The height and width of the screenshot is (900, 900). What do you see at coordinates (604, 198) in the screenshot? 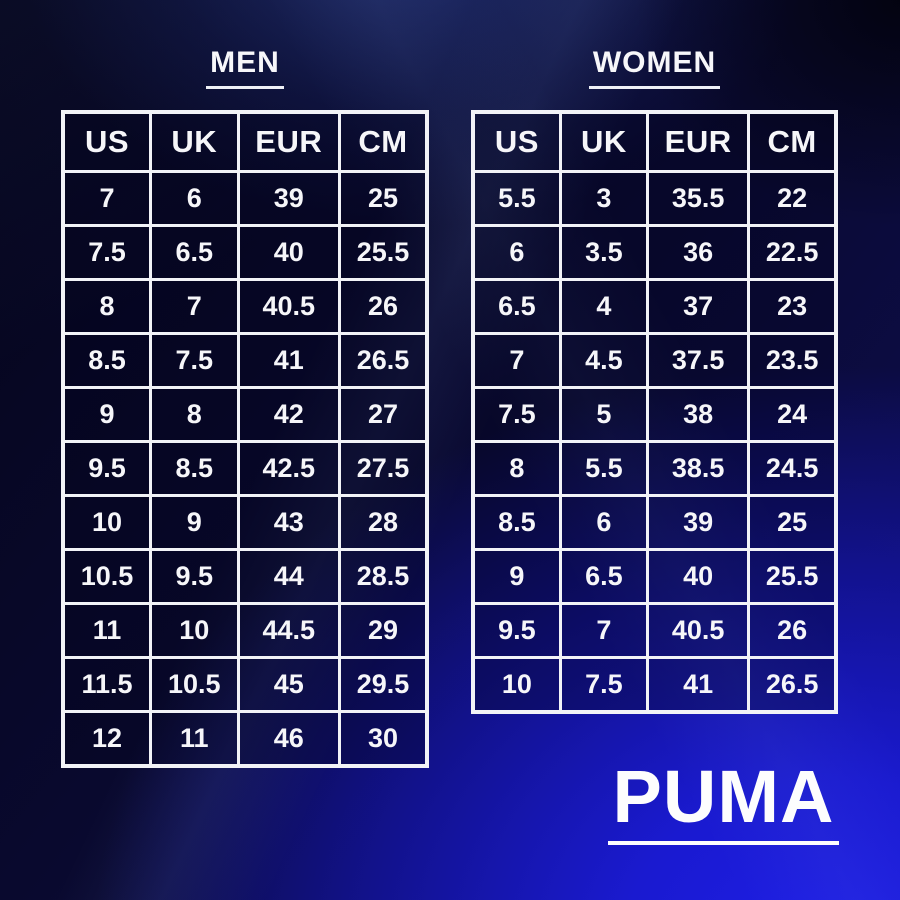
I see `size-cell: 3` at bounding box center [604, 198].